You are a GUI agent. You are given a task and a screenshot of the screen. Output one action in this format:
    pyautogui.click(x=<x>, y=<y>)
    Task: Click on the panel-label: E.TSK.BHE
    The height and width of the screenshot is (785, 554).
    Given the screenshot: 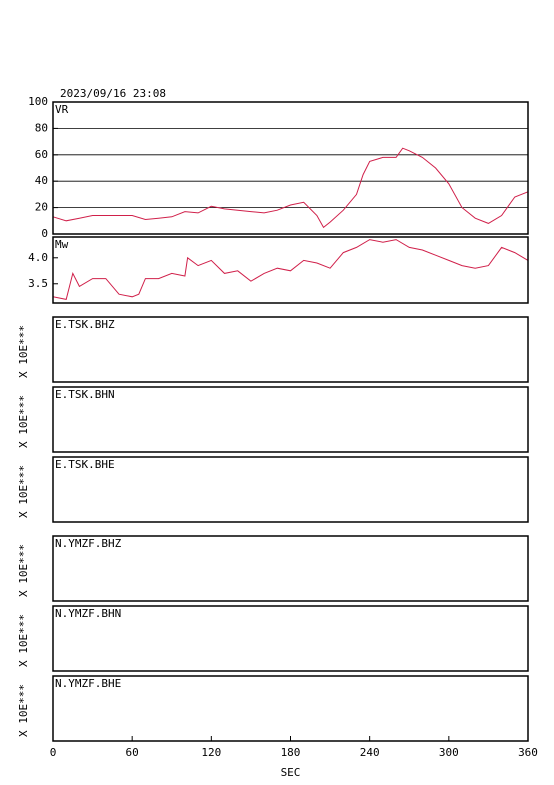 What is the action you would take?
    pyautogui.click(x=85, y=464)
    